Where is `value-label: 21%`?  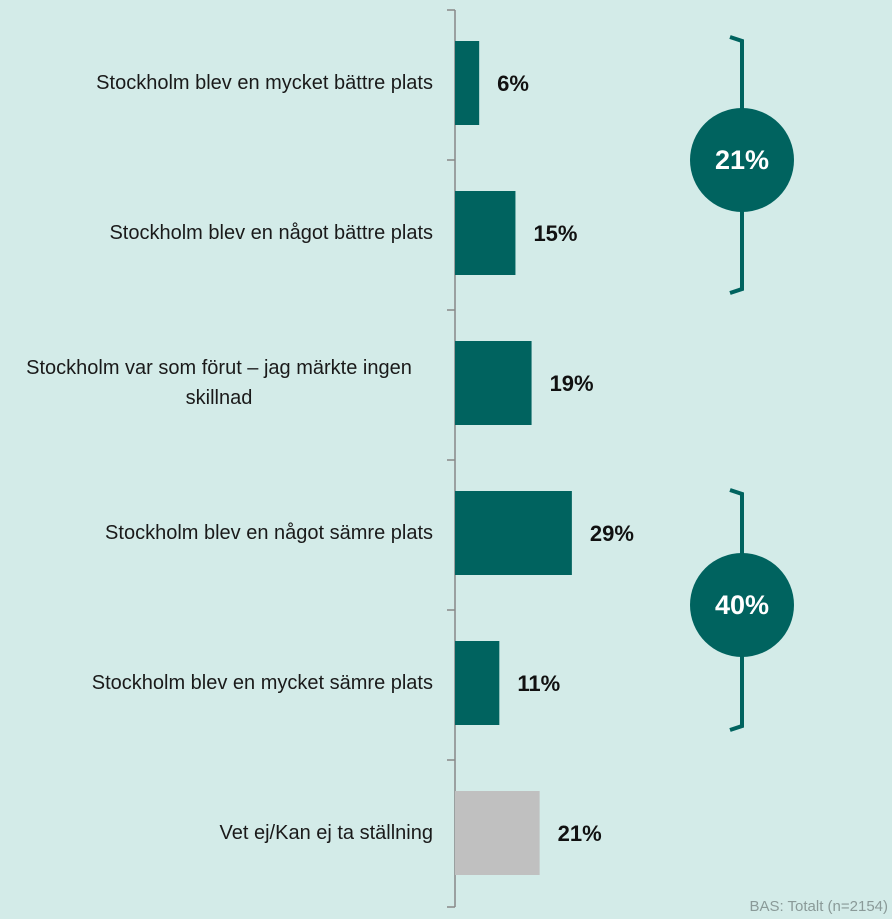
value-label: 21% is located at coordinates (580, 833).